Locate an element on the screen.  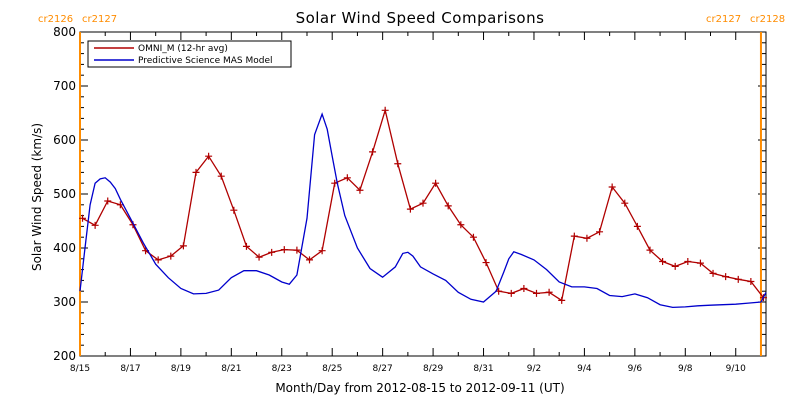
y-axis-label: Solar Wind Speed (km/s) is located at coordinates (37, 197).